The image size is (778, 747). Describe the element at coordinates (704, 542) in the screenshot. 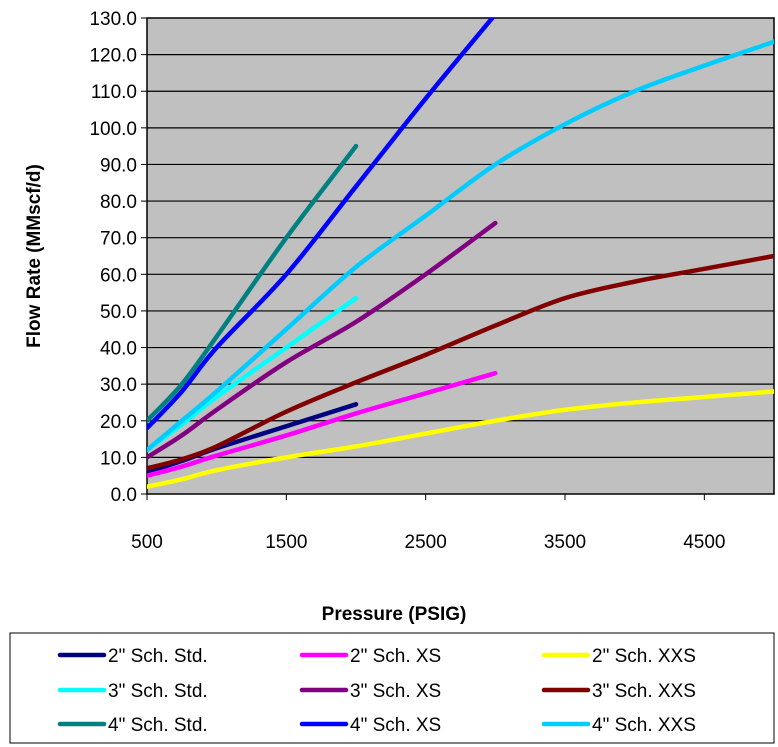

I see `x-tick-label: 4500` at that location.